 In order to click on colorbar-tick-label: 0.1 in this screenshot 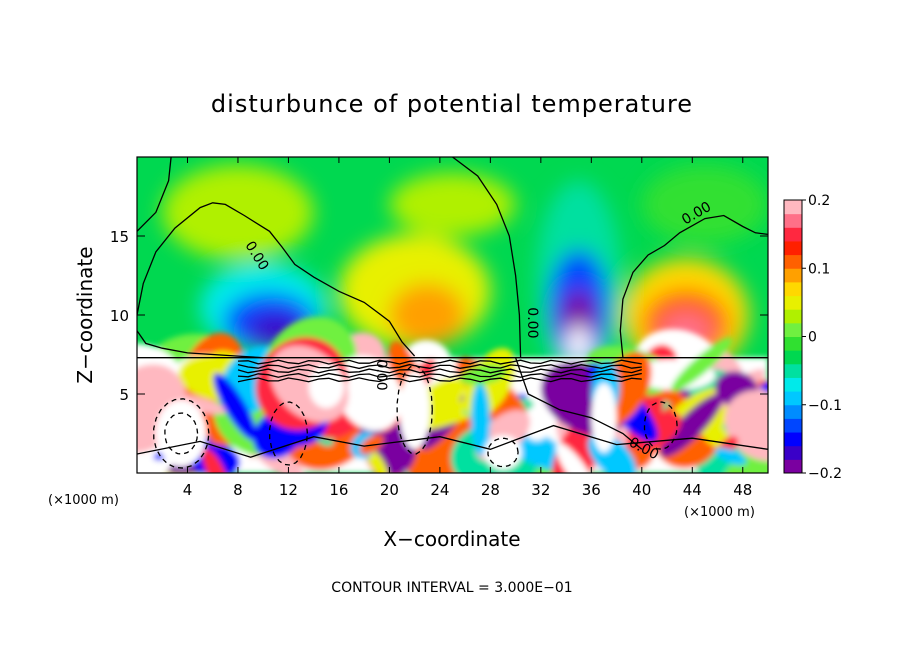, I will do `click(819, 269)`.